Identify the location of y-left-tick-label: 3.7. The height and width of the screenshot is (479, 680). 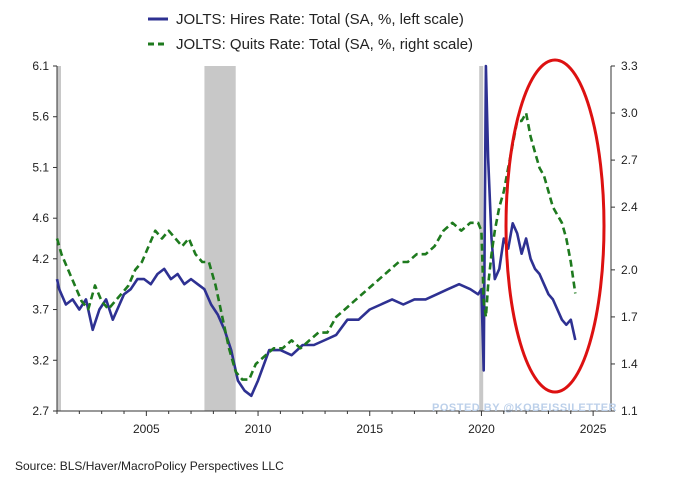
(40, 310).